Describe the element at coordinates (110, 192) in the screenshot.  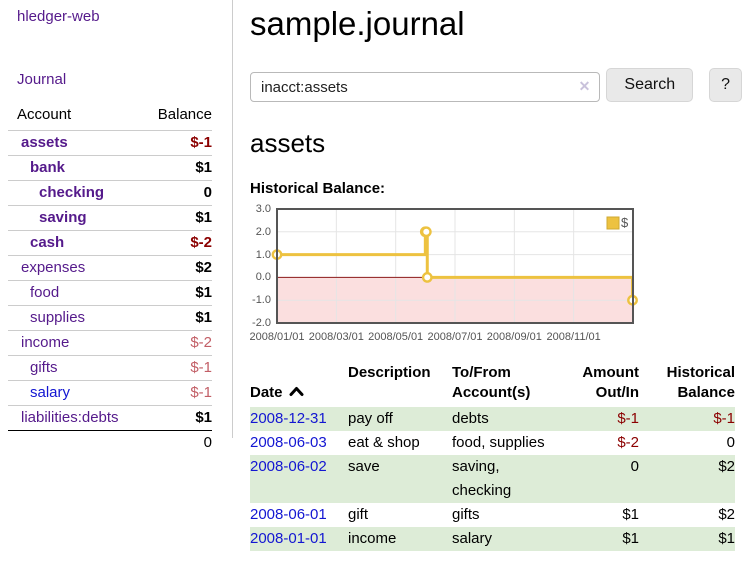
I see `account-row: checking 0` at that location.